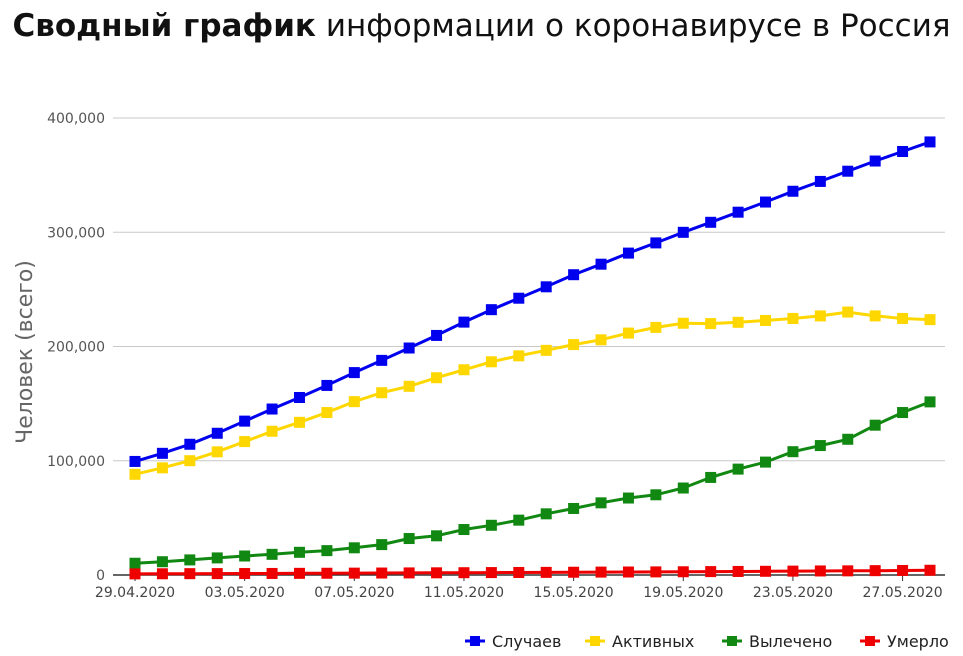 This screenshot has width=963, height=656. I want to click on legend-item: Случаев, so click(513, 641).